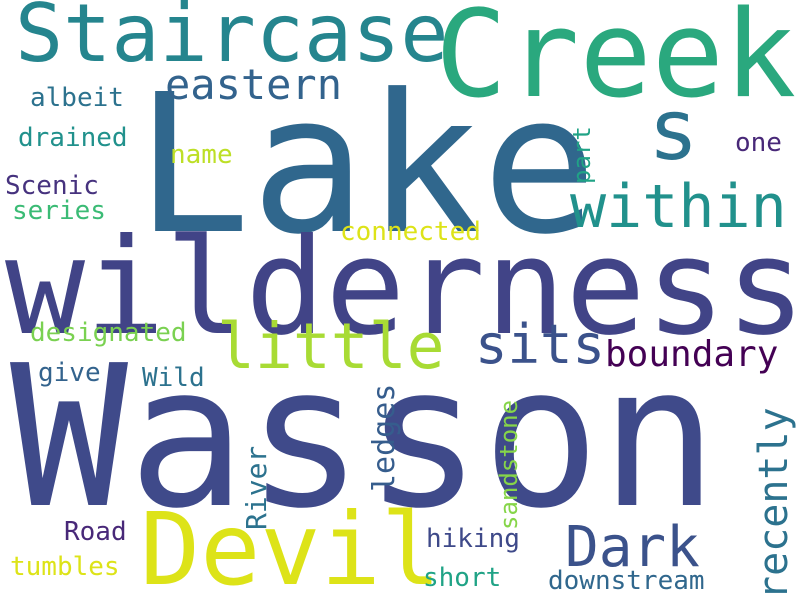  I want to click on word-designated: designated, so click(108, 333).